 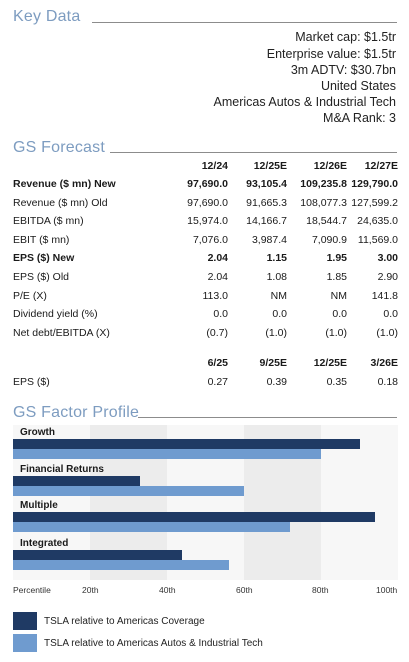 I want to click on cell: 11,569.0, so click(x=377, y=239).